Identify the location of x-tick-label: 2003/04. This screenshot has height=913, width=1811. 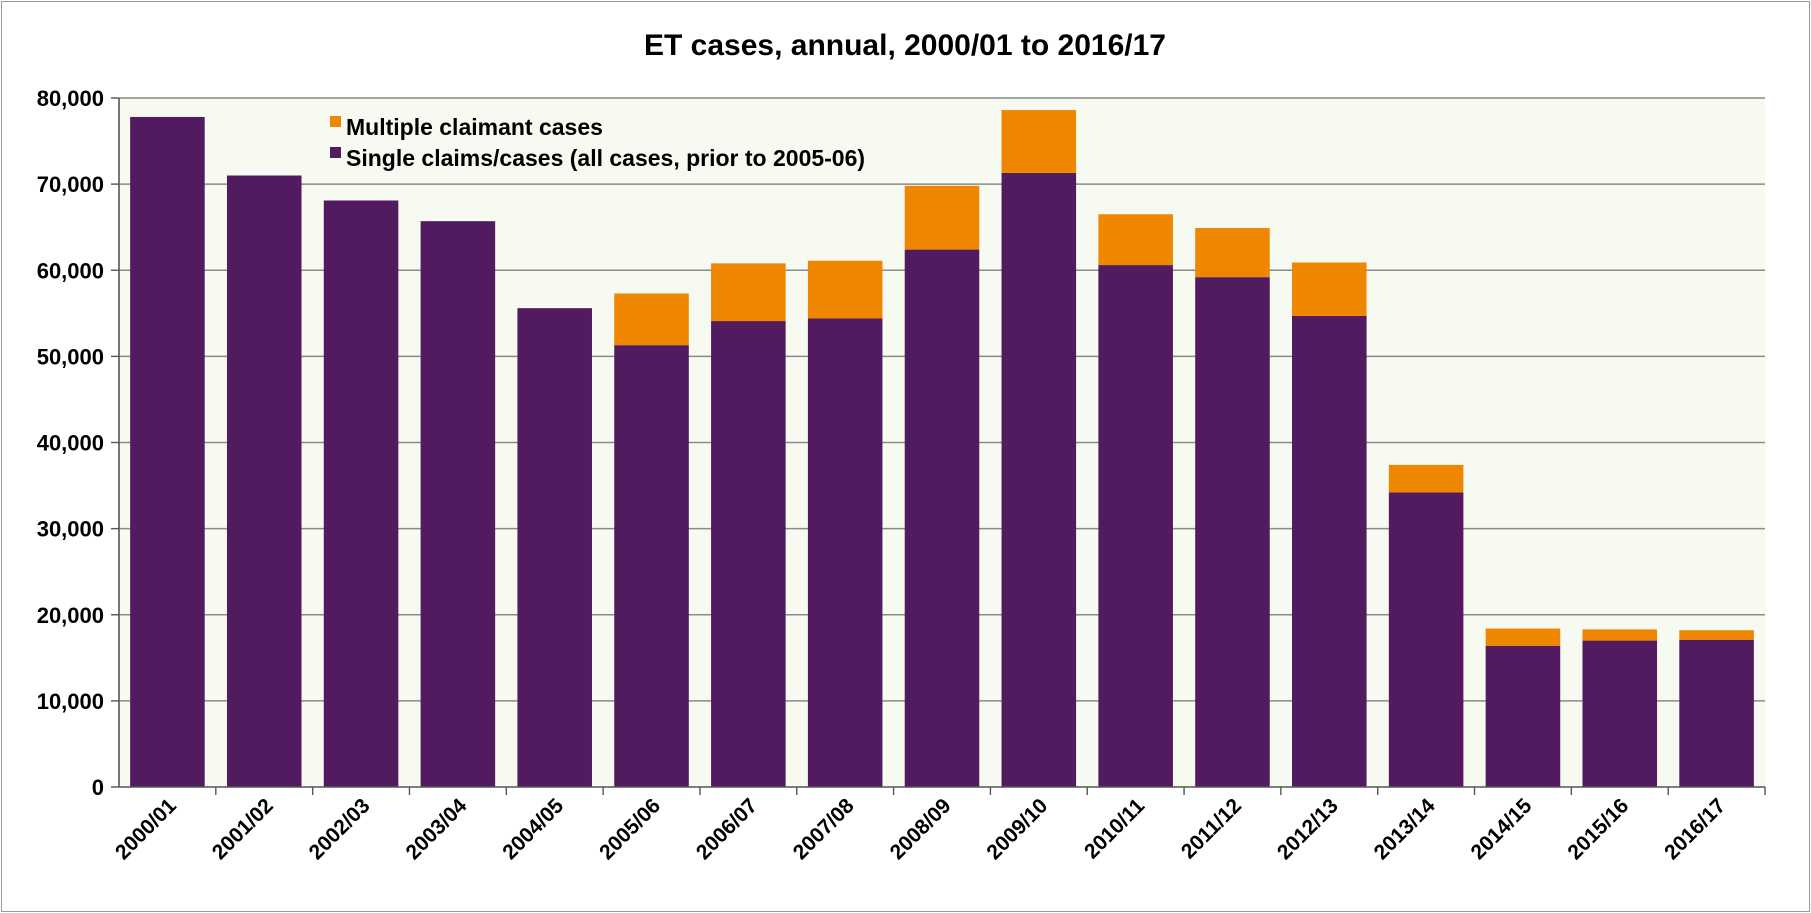
(436, 829).